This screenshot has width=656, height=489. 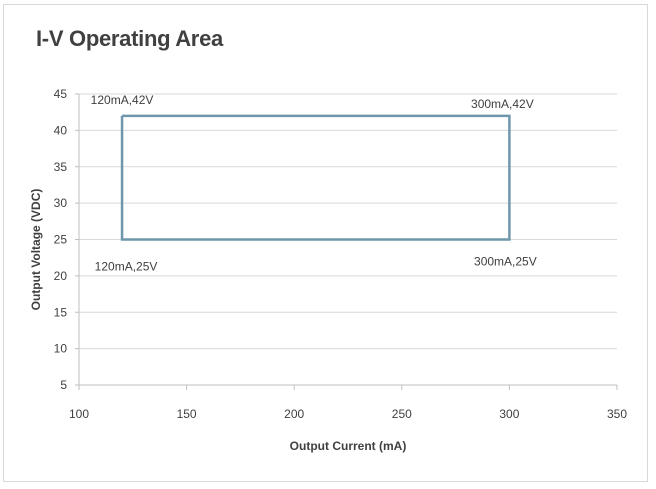 I want to click on x-axis-title: Output Current (mA), so click(x=348, y=446).